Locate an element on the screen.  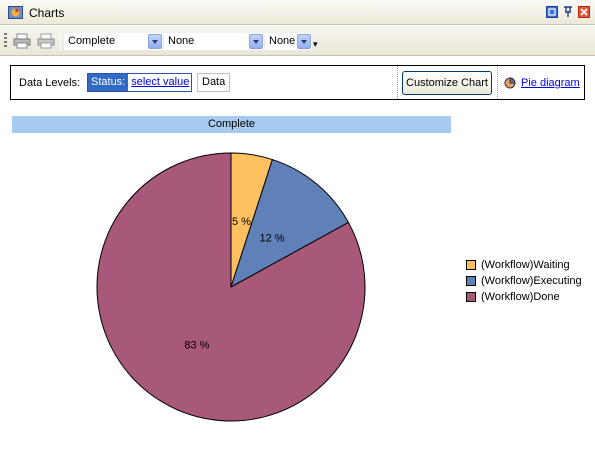
customize-chart-button: Customize Chart is located at coordinates (447, 83).